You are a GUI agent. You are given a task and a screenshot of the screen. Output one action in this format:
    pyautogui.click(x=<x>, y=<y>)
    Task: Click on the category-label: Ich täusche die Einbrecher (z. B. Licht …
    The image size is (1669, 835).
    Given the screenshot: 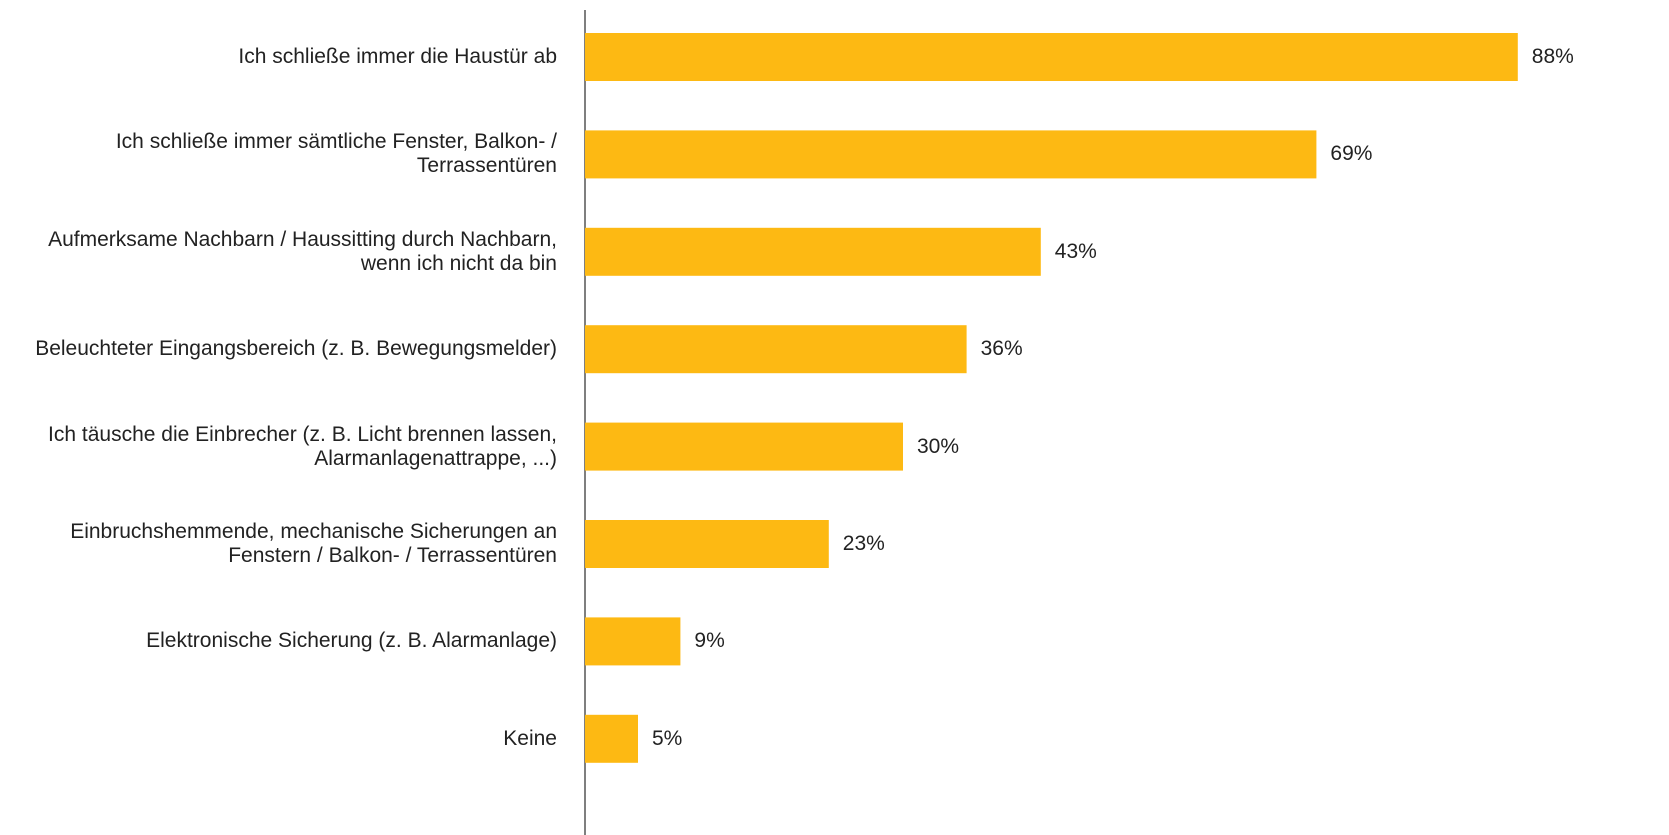 What is the action you would take?
    pyautogui.click(x=302, y=446)
    